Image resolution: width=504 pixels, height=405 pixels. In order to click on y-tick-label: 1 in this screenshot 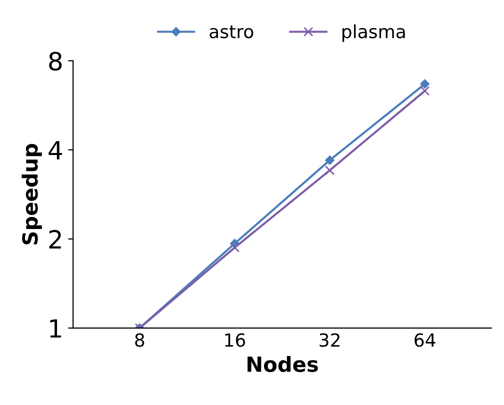, I will do `click(56, 328)`.